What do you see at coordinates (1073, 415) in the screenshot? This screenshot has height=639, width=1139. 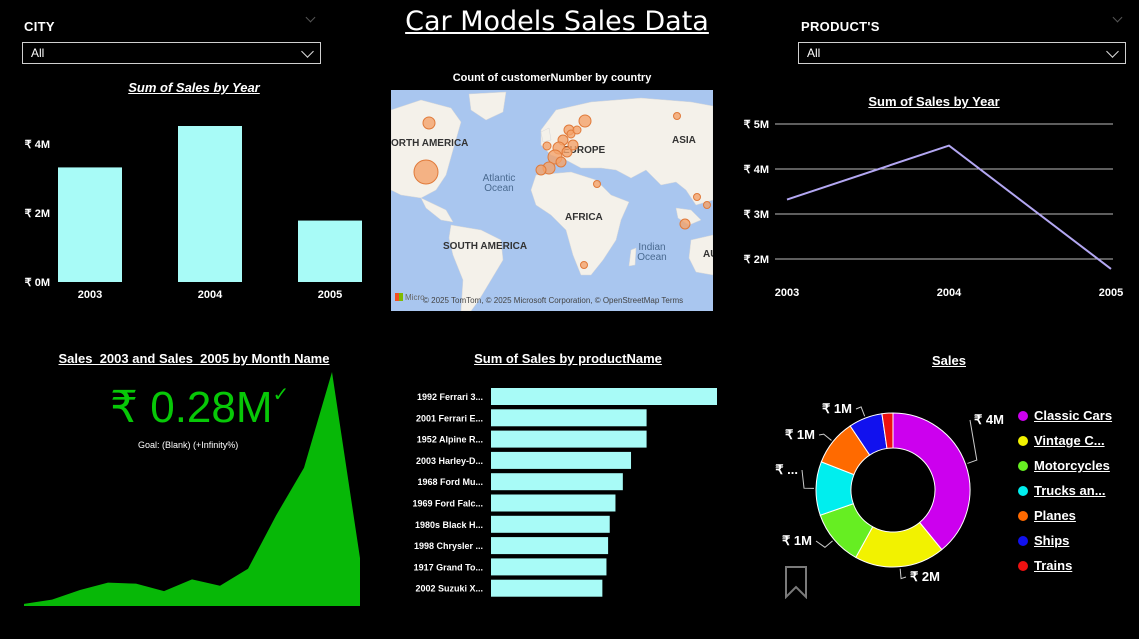 I see `legend-label: Classic Cars` at bounding box center [1073, 415].